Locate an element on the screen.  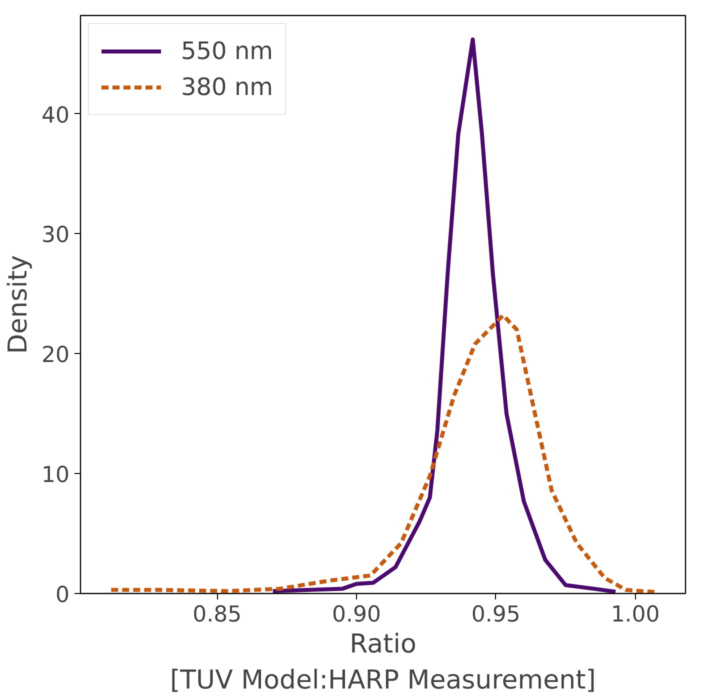
y-tick-label: 20 is located at coordinates (56, 355).